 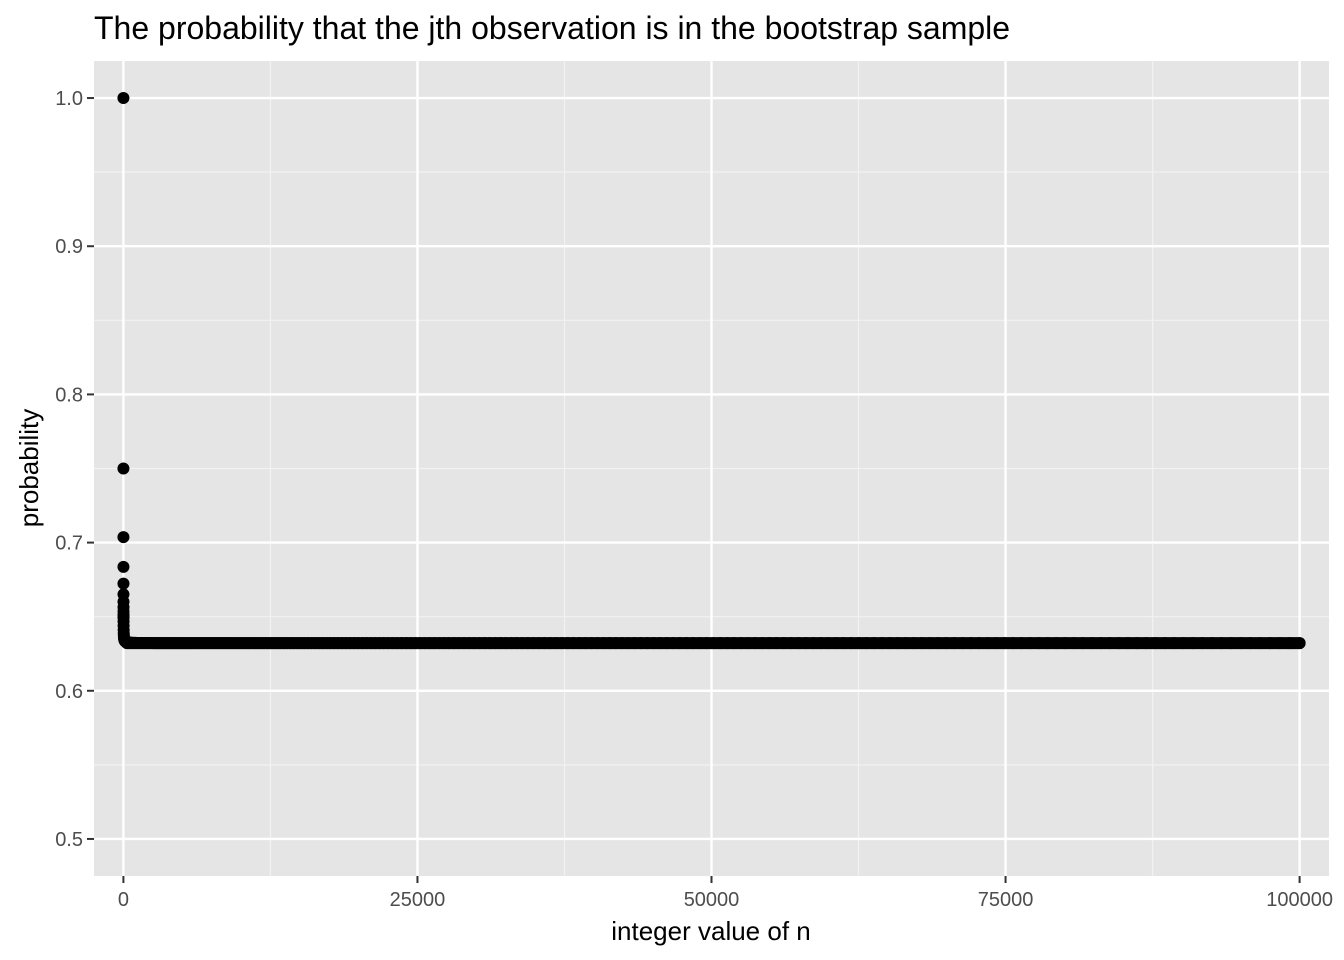 What do you see at coordinates (1006, 900) in the screenshot?
I see `x-tick-label: 75000` at bounding box center [1006, 900].